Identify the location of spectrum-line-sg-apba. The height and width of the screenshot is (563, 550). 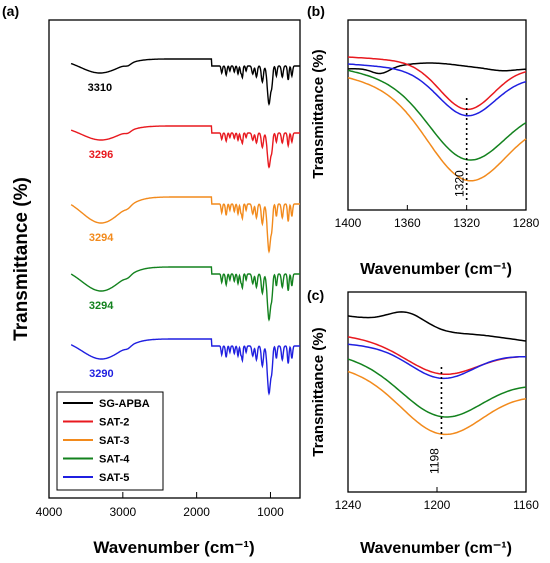
(185, 82).